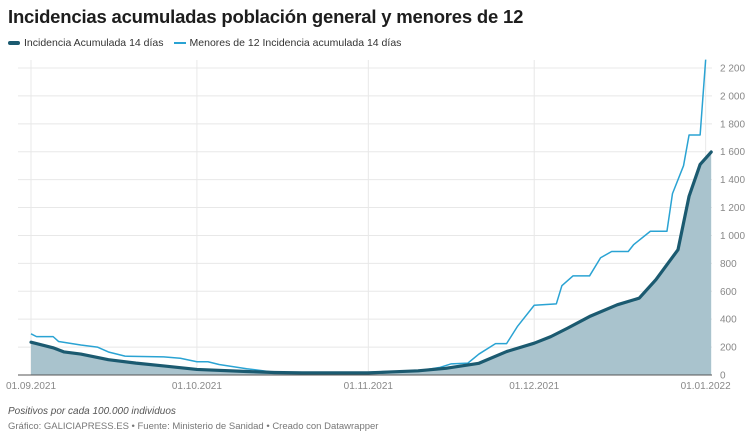 Image resolution: width=755 pixels, height=439 pixels. Describe the element at coordinates (94, 43) in the screenshot. I see `legend-label: Incidencia Acumulada 14 días` at that location.